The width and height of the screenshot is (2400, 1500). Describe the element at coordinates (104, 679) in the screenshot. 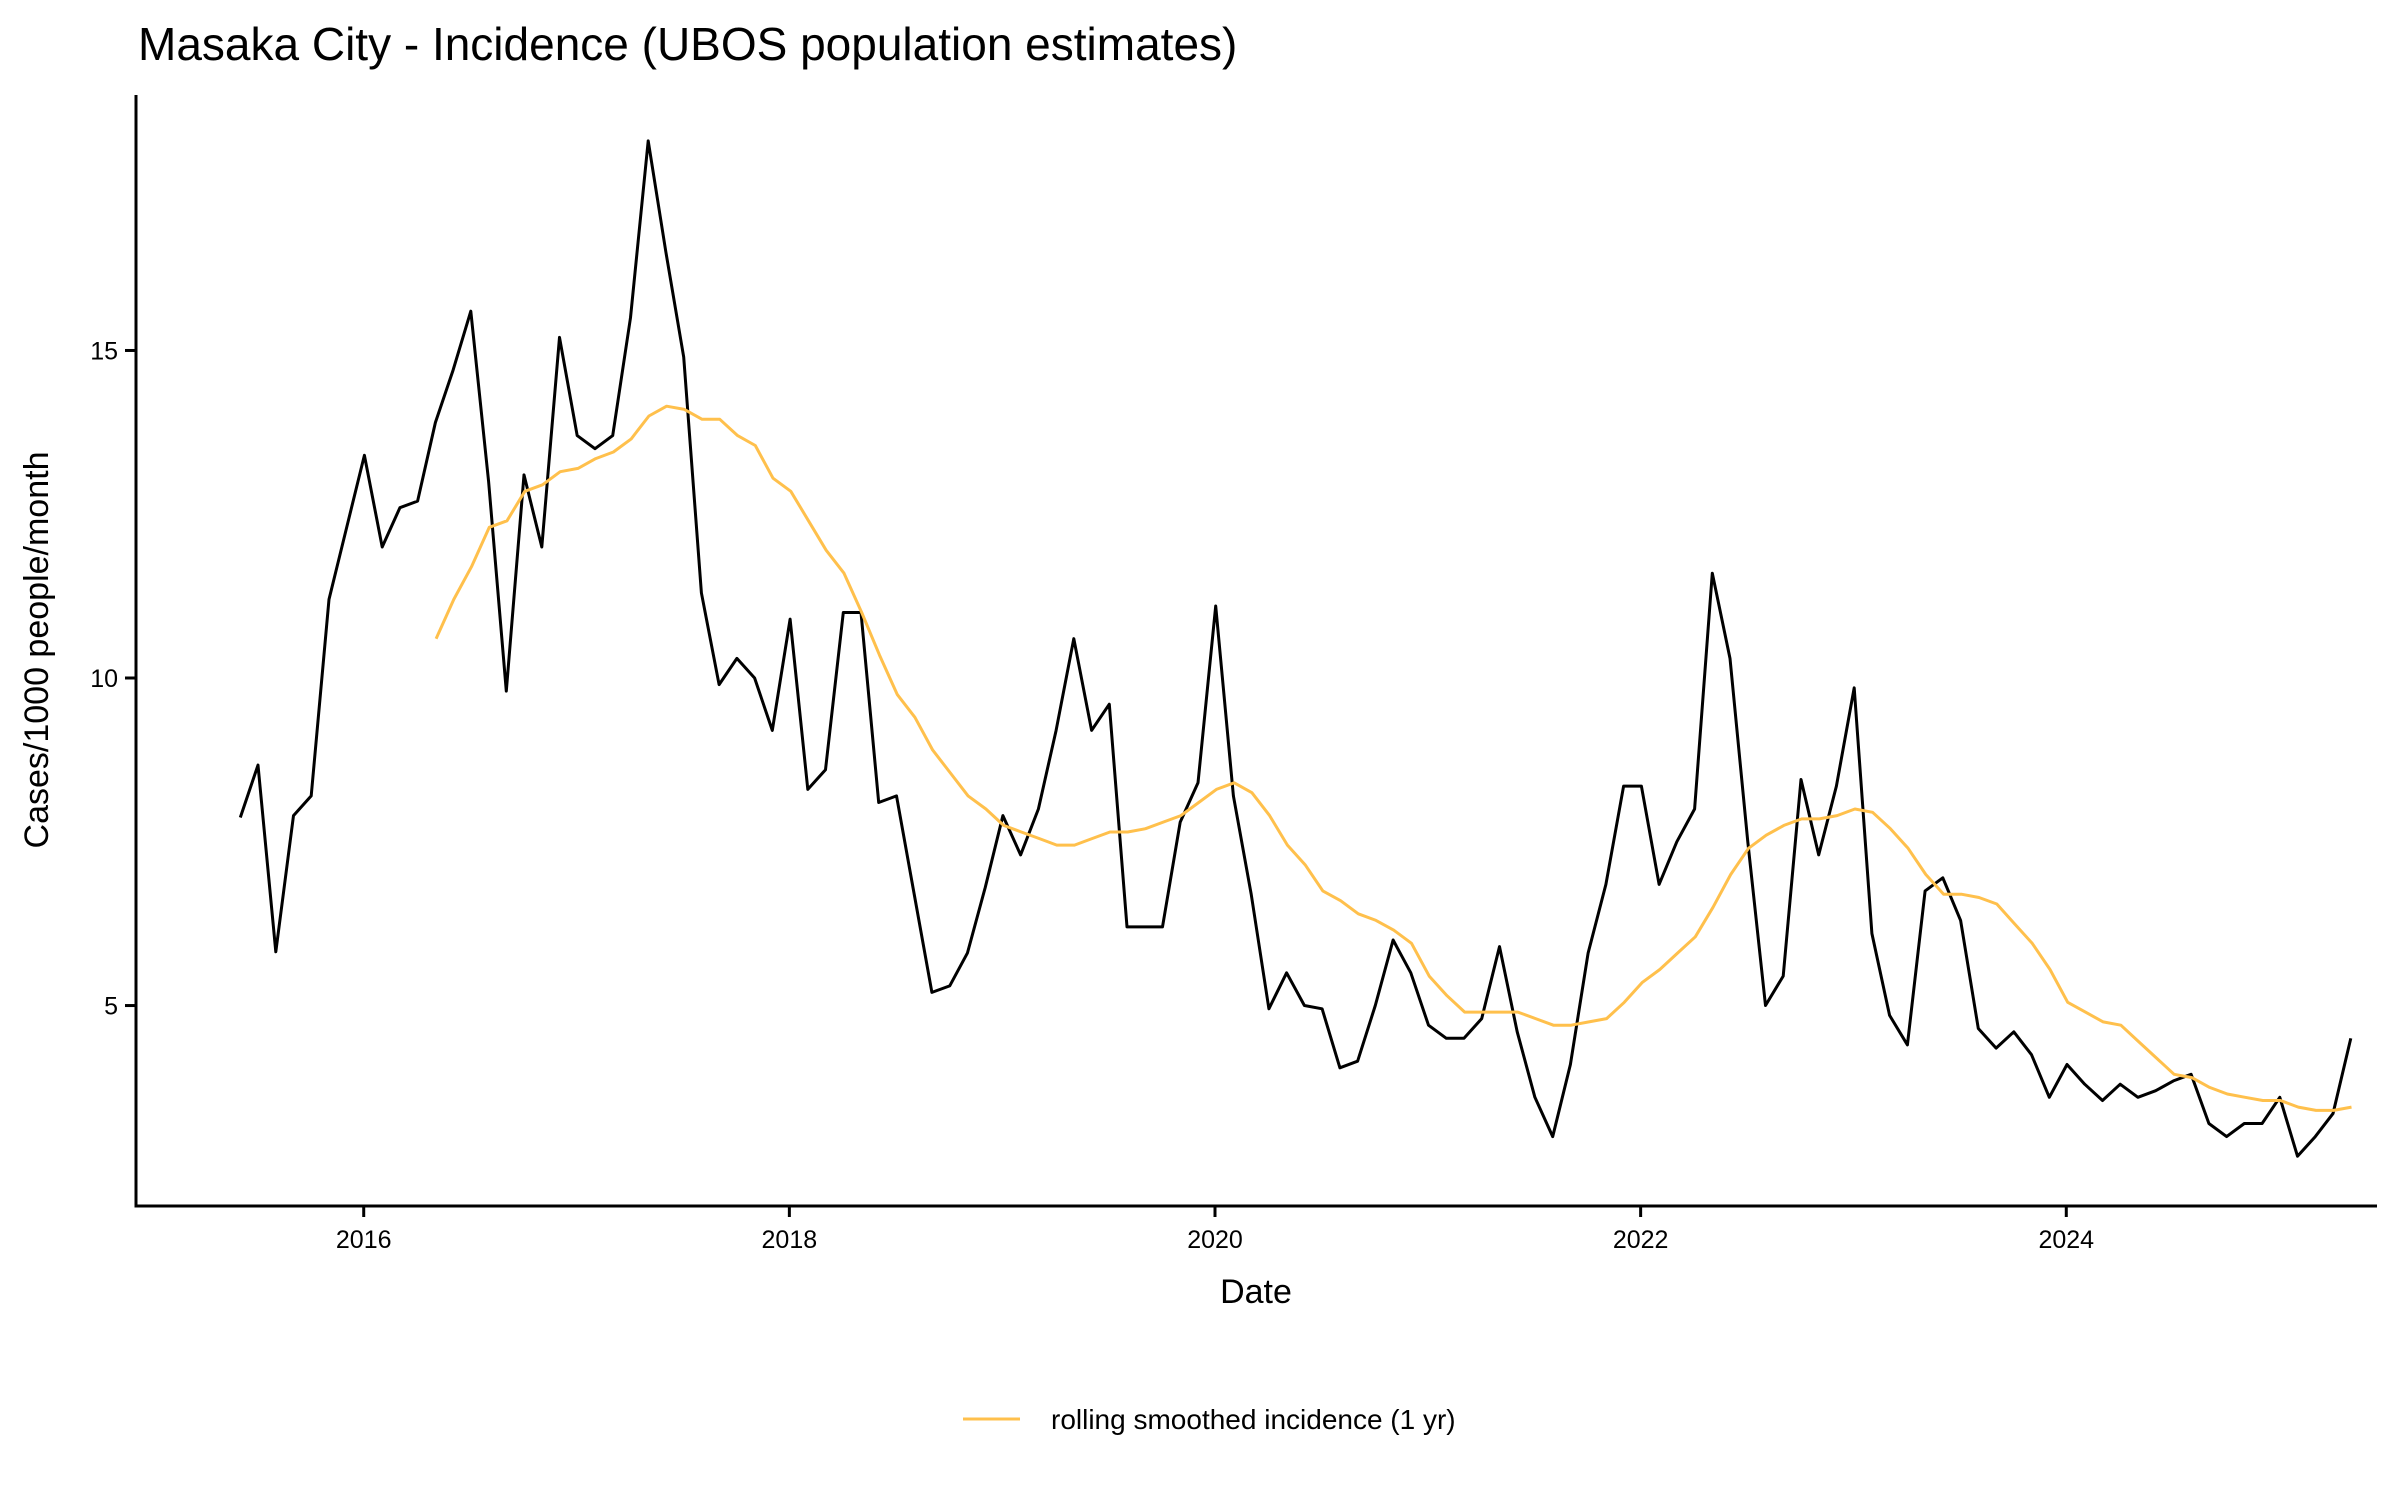

I see `y-tick-label: 10` at that location.